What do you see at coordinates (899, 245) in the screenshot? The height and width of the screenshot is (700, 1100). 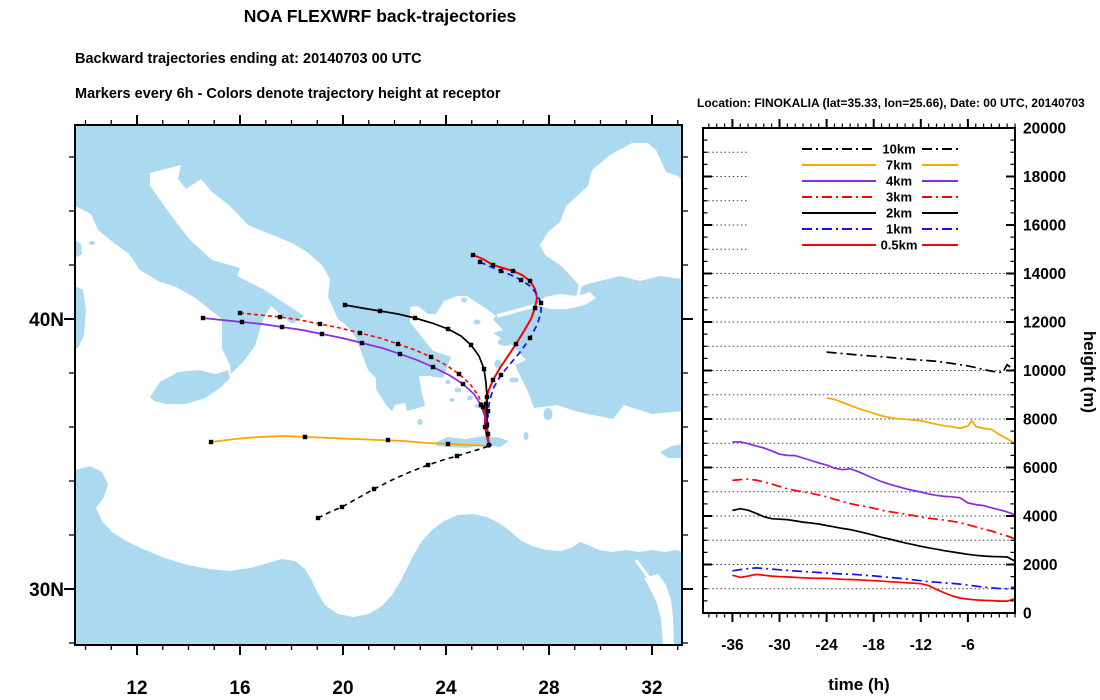 I see `legend-label-0.5km: 0.5km` at bounding box center [899, 245].